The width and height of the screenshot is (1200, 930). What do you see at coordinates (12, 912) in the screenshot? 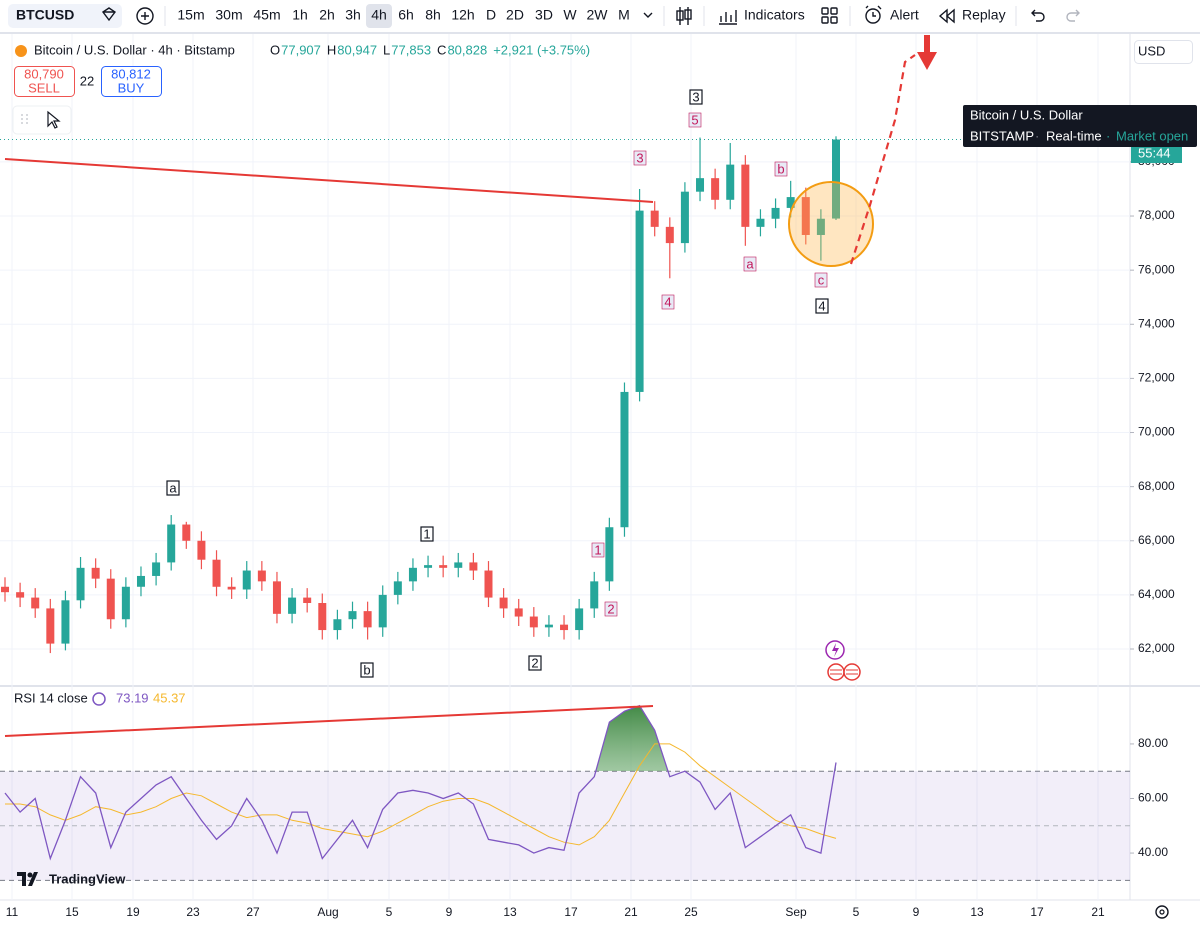
I see `x-tick-label: 11` at bounding box center [12, 912].